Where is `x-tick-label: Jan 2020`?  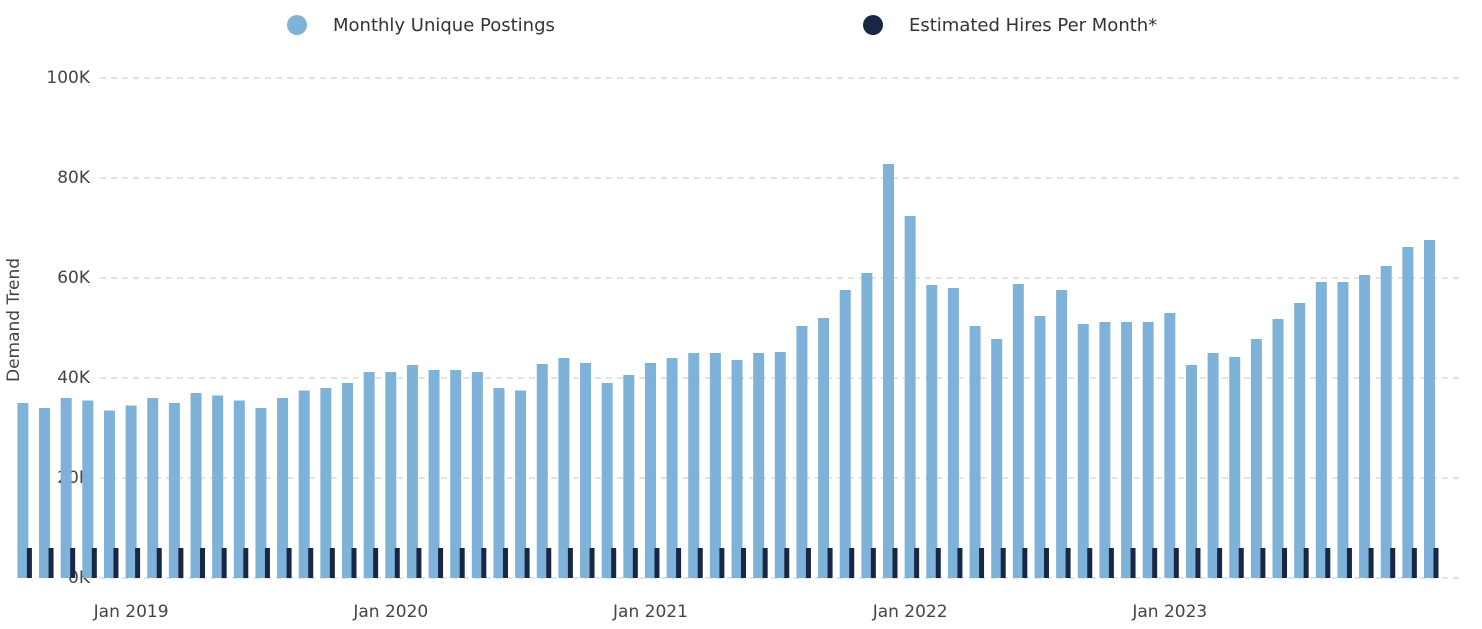 x-tick-label: Jan 2020 is located at coordinates (390, 612).